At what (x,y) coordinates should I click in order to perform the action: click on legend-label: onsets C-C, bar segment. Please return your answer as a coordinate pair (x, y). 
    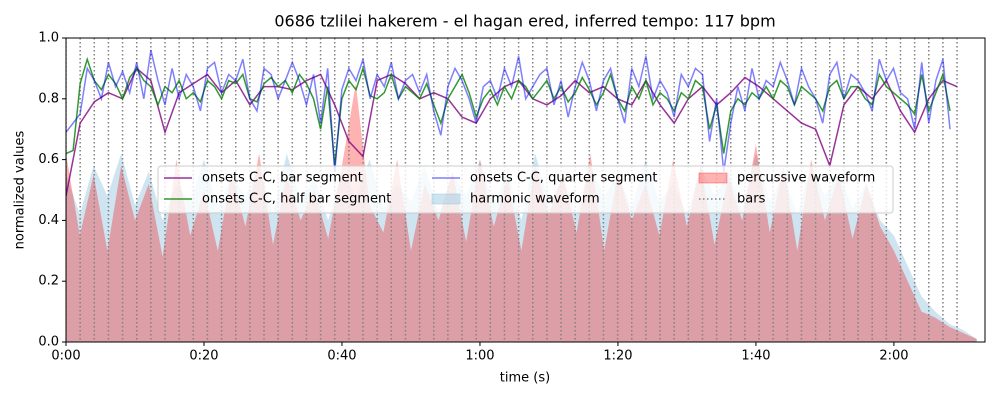
    Looking at the image, I should click on (282, 178).